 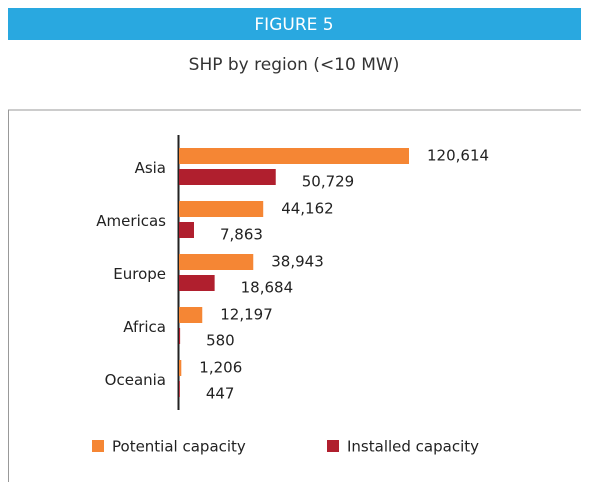 What do you see at coordinates (144, 327) in the screenshot?
I see `y-tick-label: Africa` at bounding box center [144, 327].